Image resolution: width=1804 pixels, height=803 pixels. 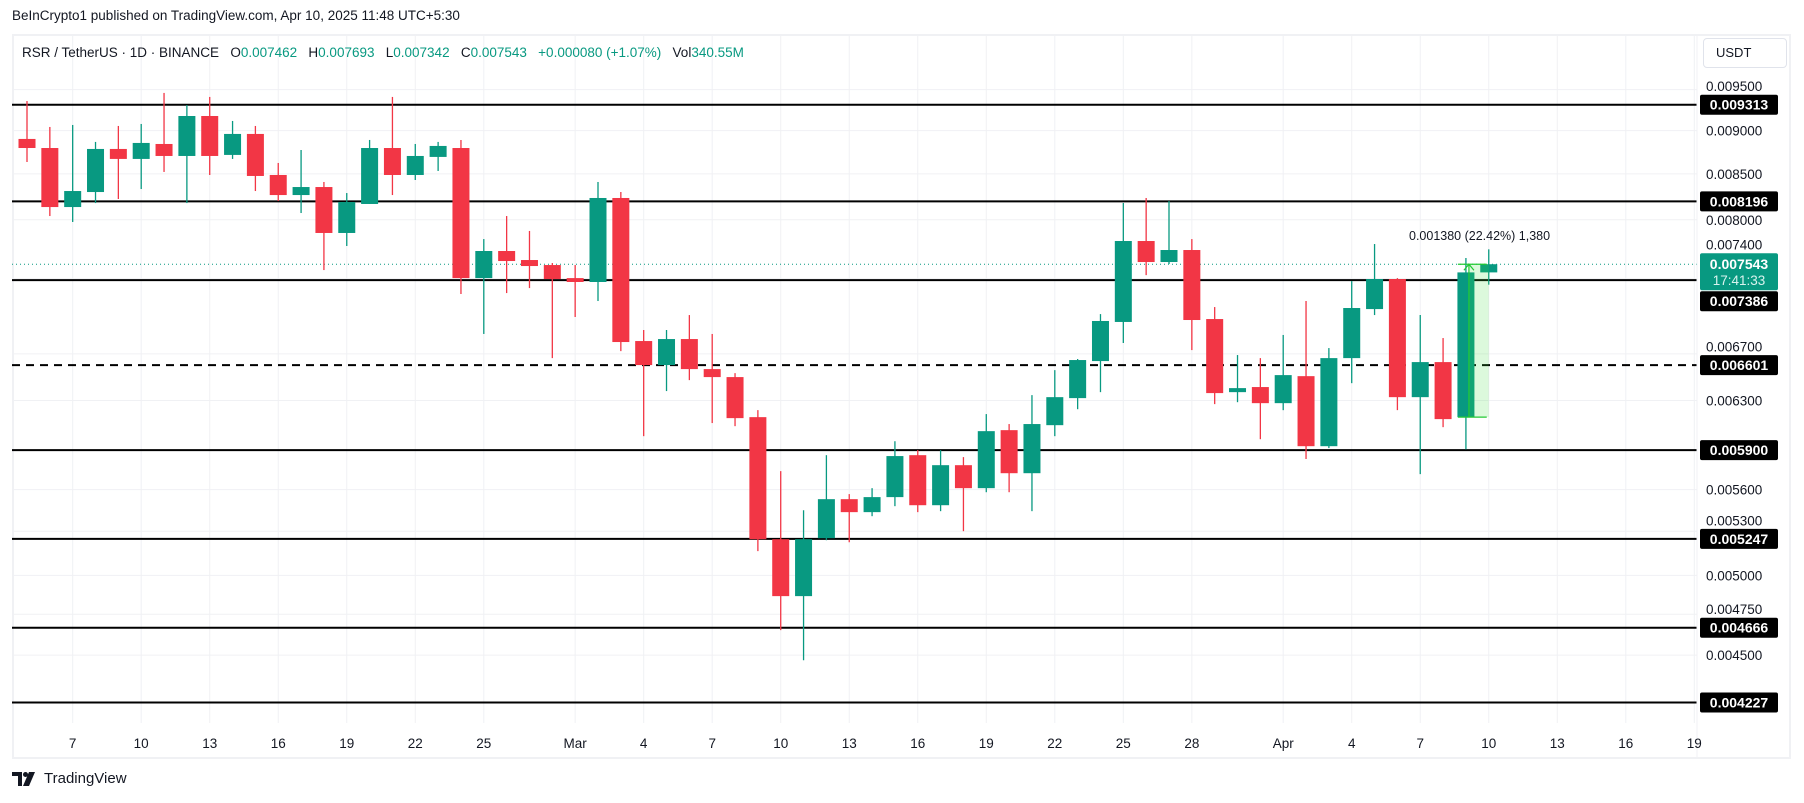 What do you see at coordinates (780, 743) in the screenshot?
I see `time-tick-label: 10` at bounding box center [780, 743].